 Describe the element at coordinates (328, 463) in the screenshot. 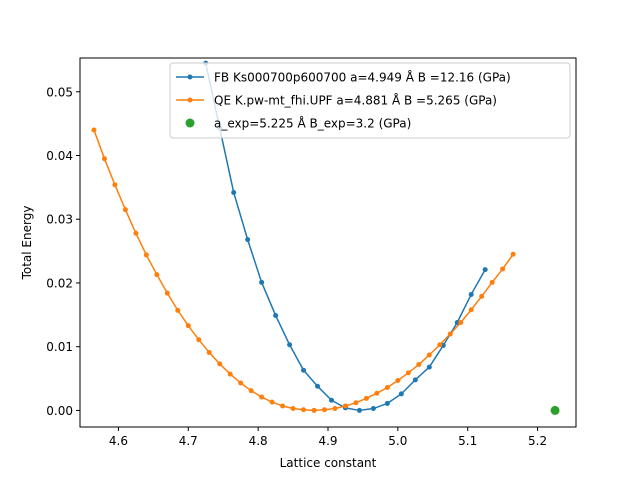

I see `x-axis-label: Lattice constant` at that location.